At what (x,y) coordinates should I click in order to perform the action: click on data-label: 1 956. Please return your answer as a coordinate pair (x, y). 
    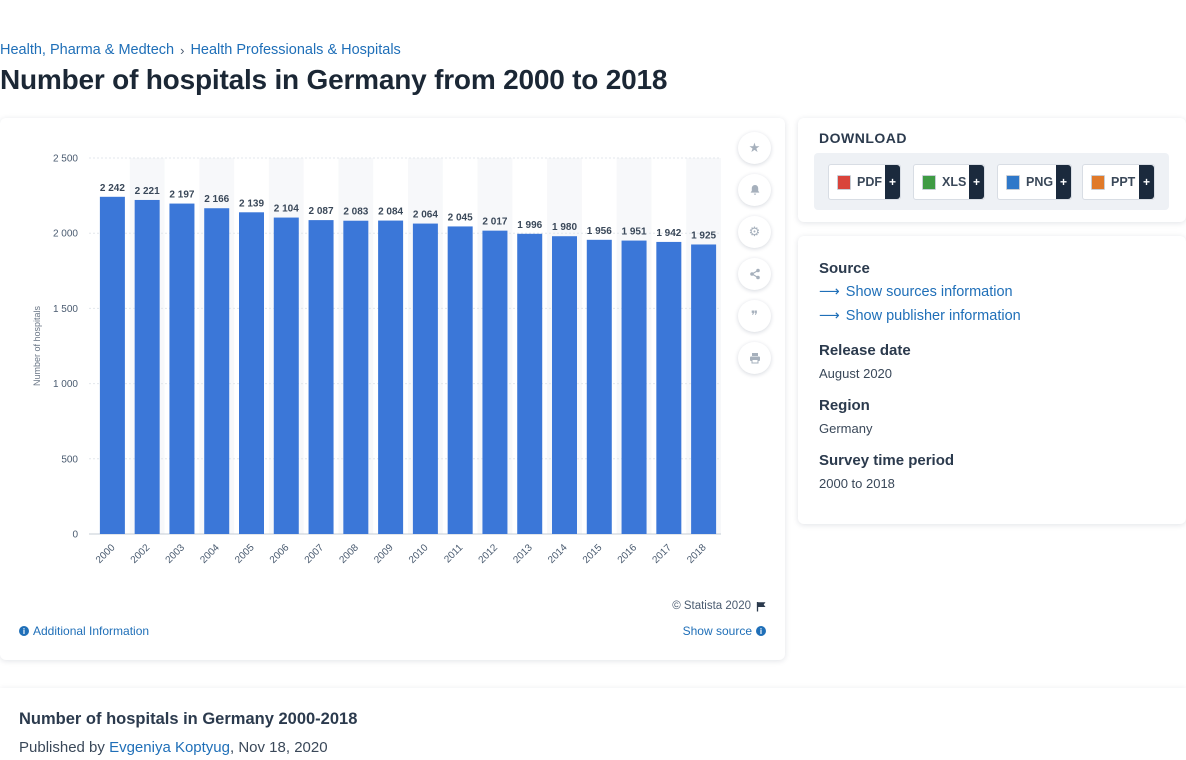
    Looking at the image, I should click on (599, 231).